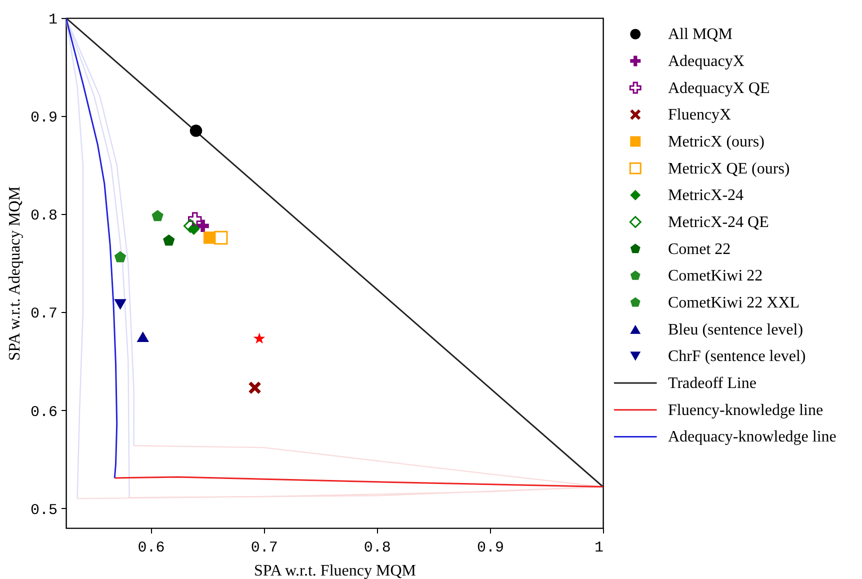 The image size is (862, 579). Describe the element at coordinates (746, 410) in the screenshot. I see `legend-label: Fluency-knowledge line` at that location.